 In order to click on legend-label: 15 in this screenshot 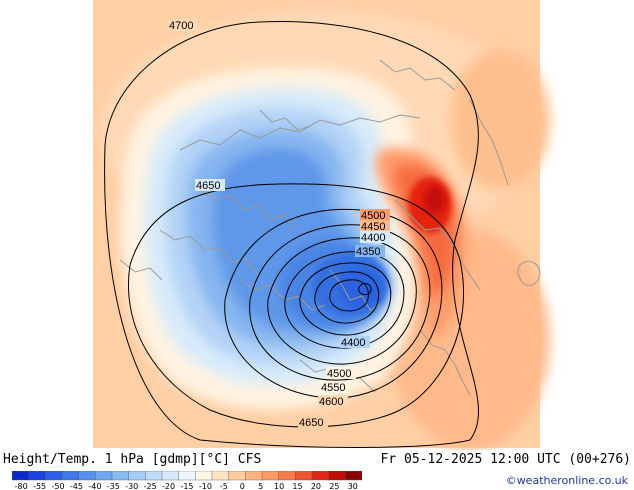, I will do `click(297, 486)`.